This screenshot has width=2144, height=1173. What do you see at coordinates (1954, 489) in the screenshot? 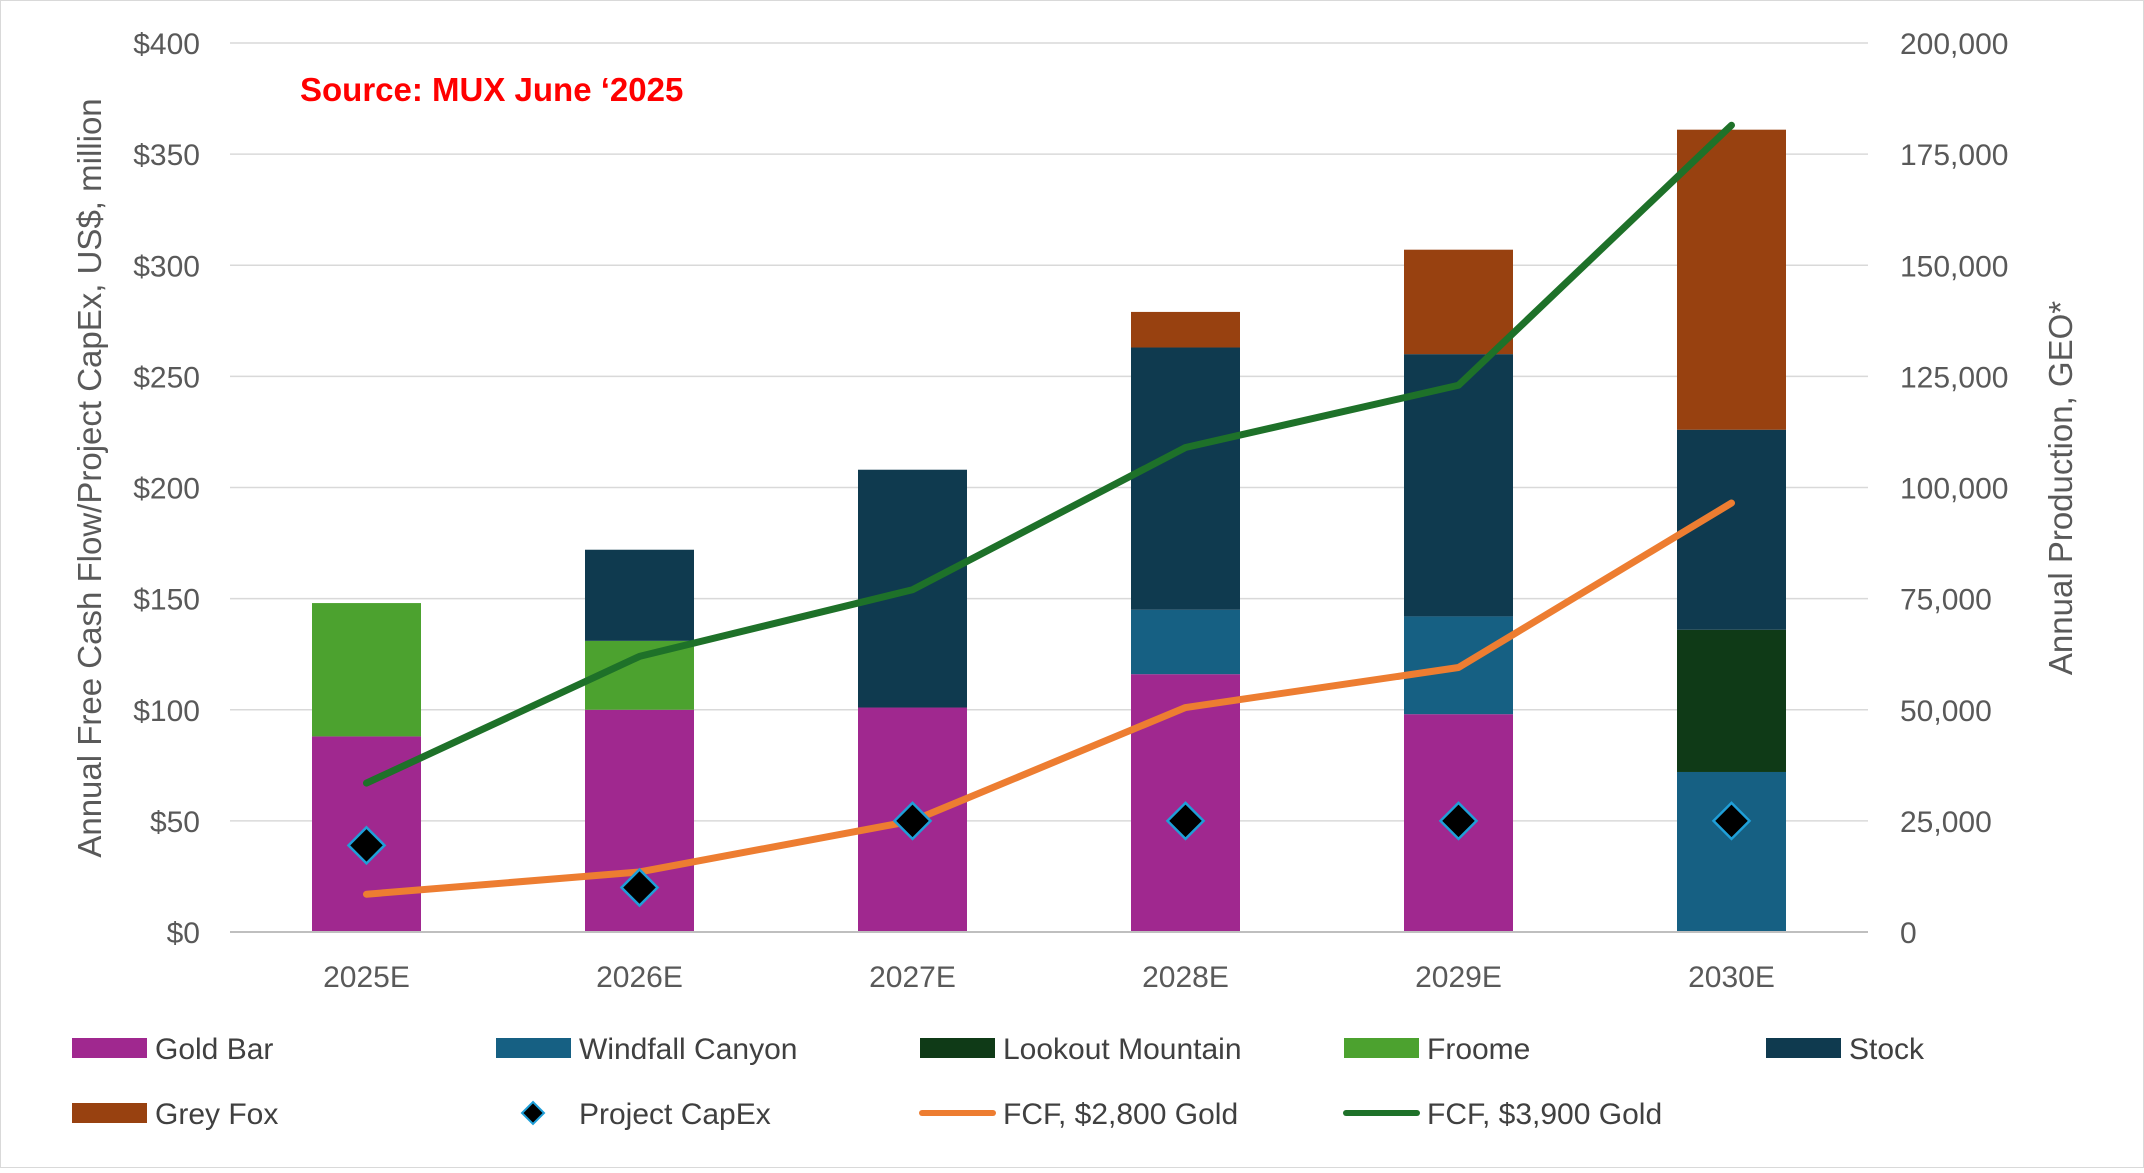
I see `right-tick-label: 100,000` at bounding box center [1954, 489].